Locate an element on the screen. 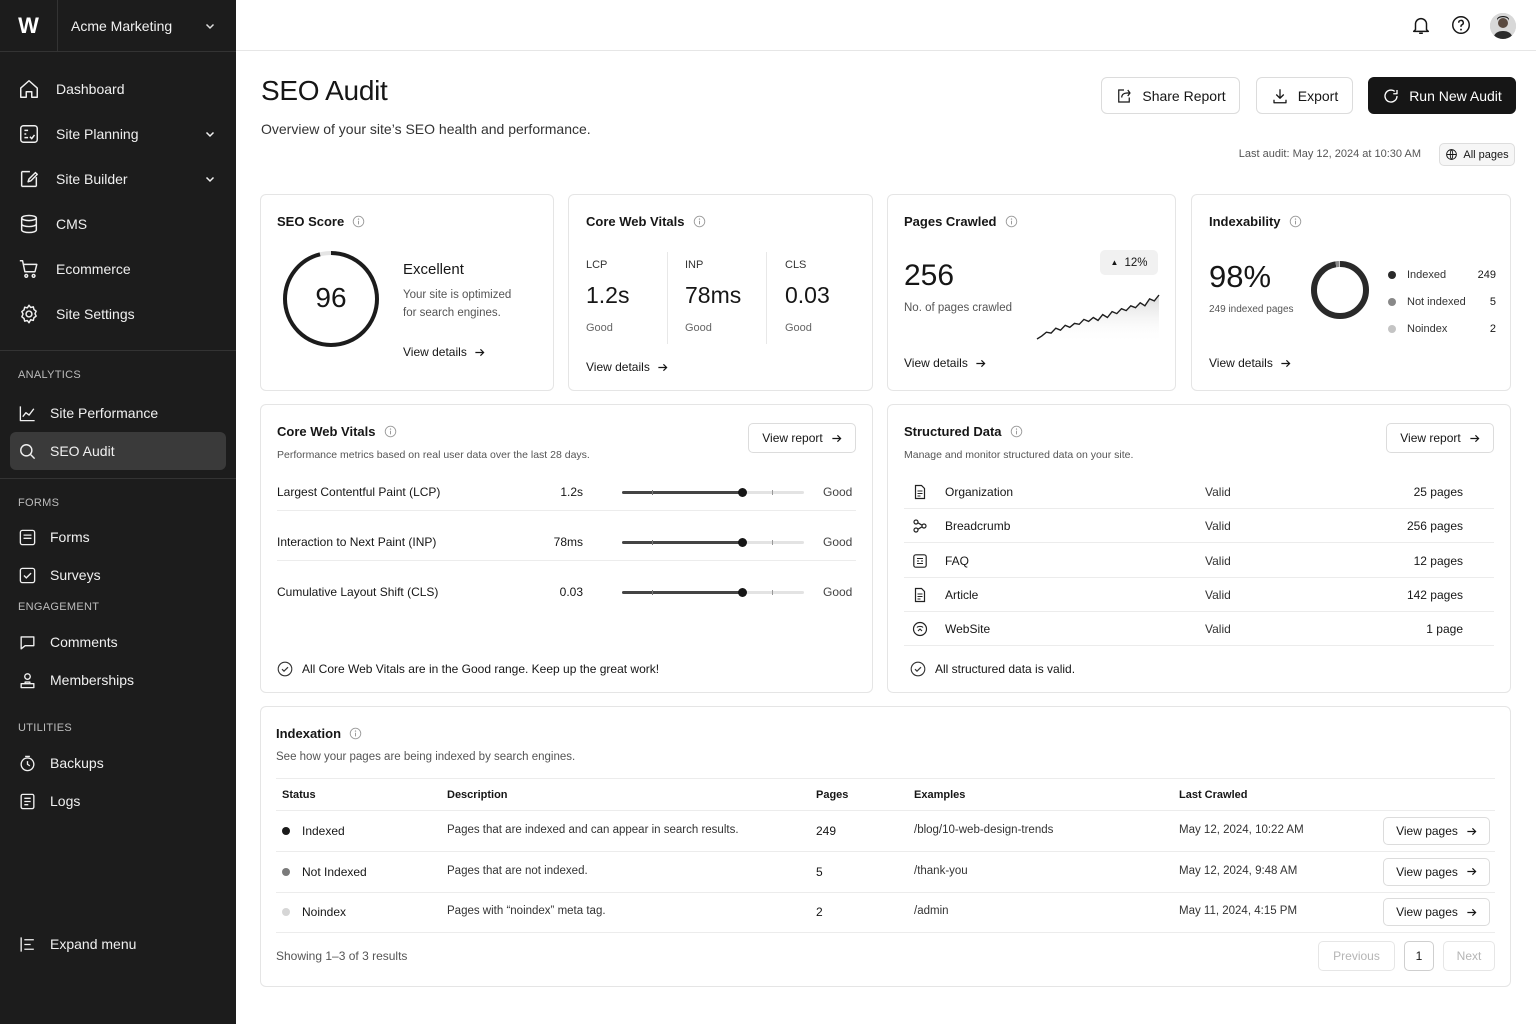  sidebar-item-comments: Comments is located at coordinates (118, 642).